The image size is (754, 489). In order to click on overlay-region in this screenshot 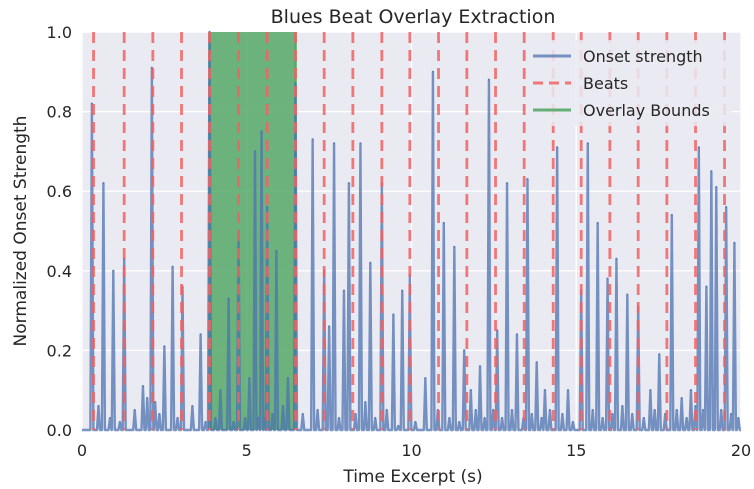, I will do `click(252, 231)`.